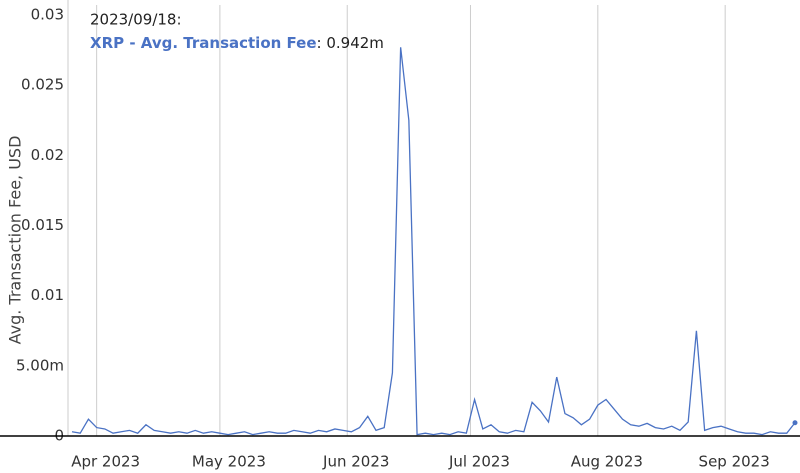 This screenshot has height=473, width=800. What do you see at coordinates (42, 225) in the screenshot?
I see `y-tick-label: 0.015` at bounding box center [42, 225].